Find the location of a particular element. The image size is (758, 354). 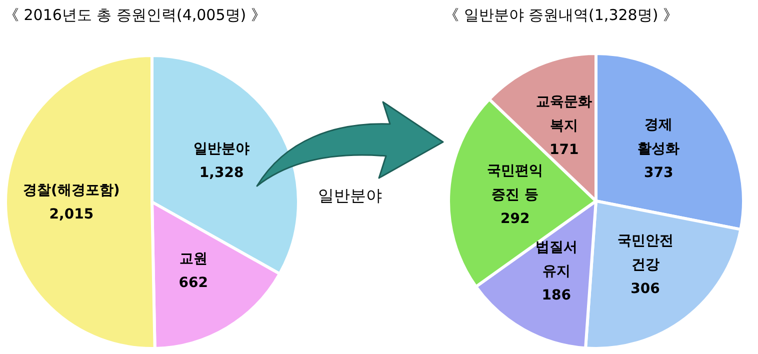

data-label: 306 is located at coordinates (645, 289).